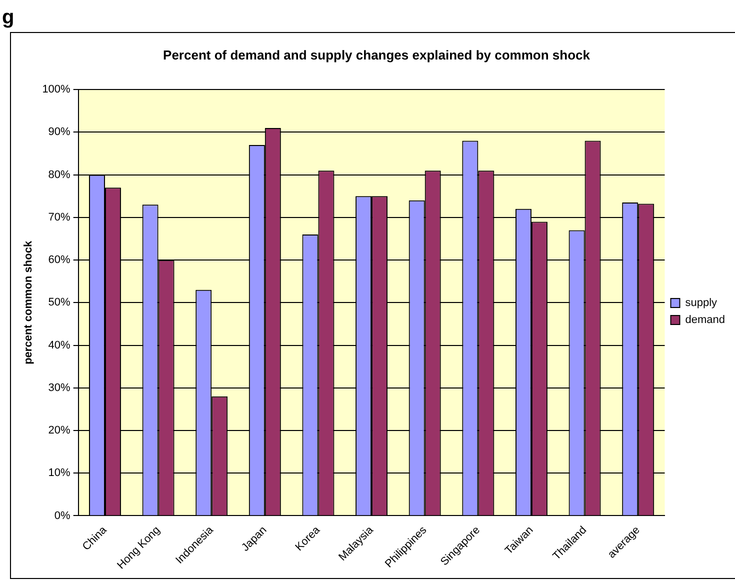  Describe the element at coordinates (28, 302) in the screenshot. I see `y-axis-title: percent common shock` at that location.